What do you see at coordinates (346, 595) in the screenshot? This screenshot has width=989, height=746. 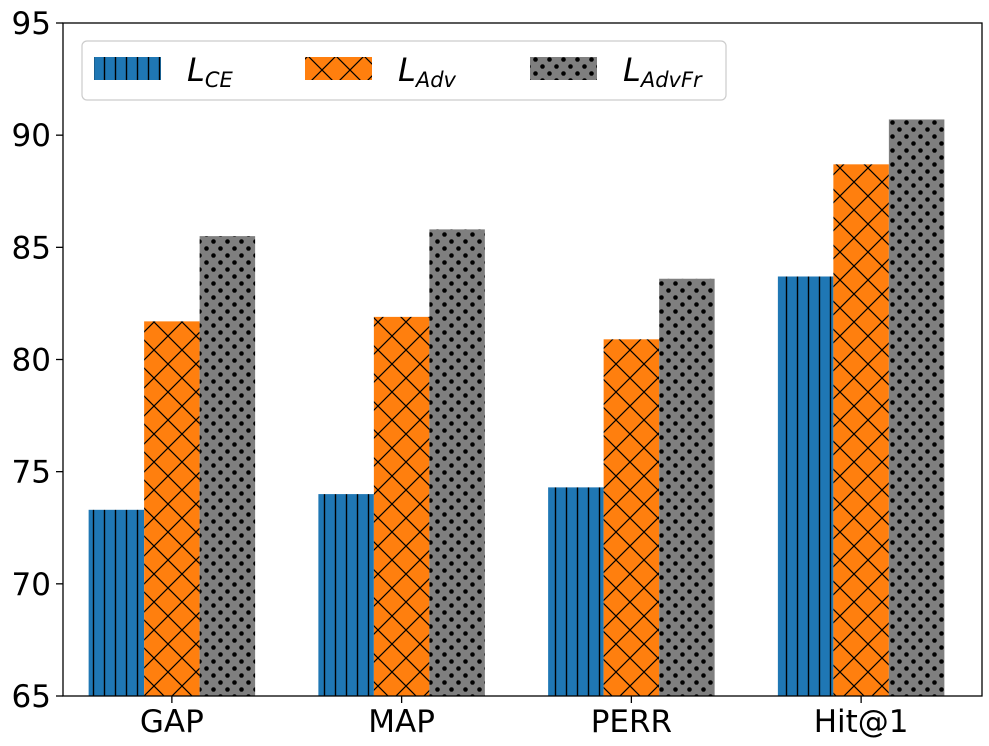 I see `bar-l-ce-map` at bounding box center [346, 595].